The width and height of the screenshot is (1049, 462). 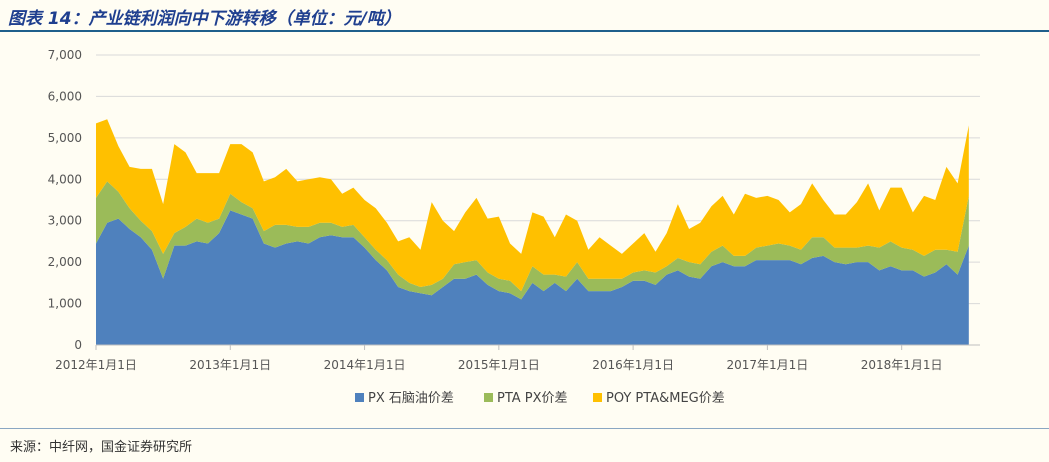 I want to click on legend-label: PTA PX价差, so click(x=532, y=398).